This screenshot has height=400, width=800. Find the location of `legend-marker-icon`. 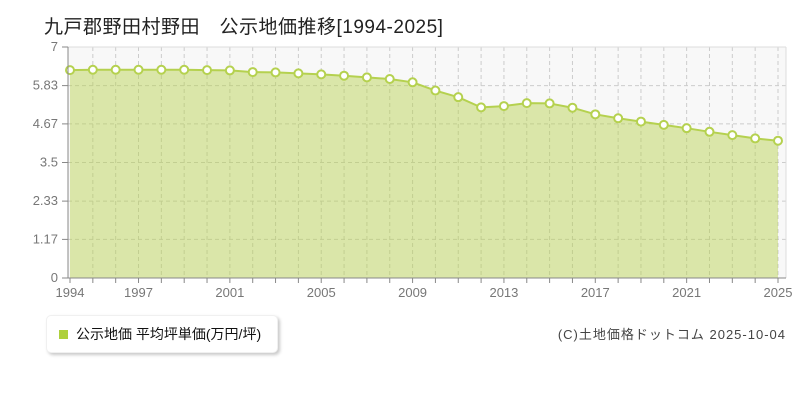

legend-marker-icon is located at coordinates (63, 334).